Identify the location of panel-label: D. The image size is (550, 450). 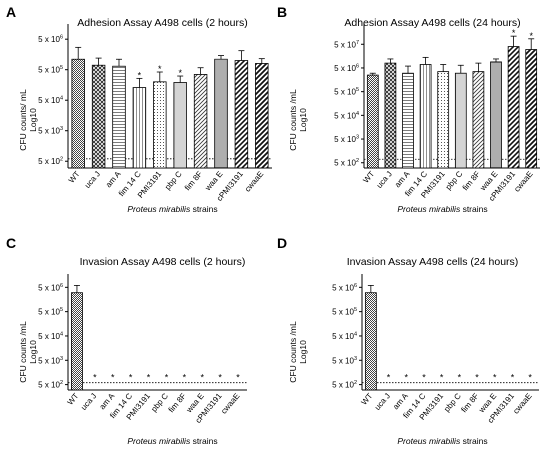
(282, 243).